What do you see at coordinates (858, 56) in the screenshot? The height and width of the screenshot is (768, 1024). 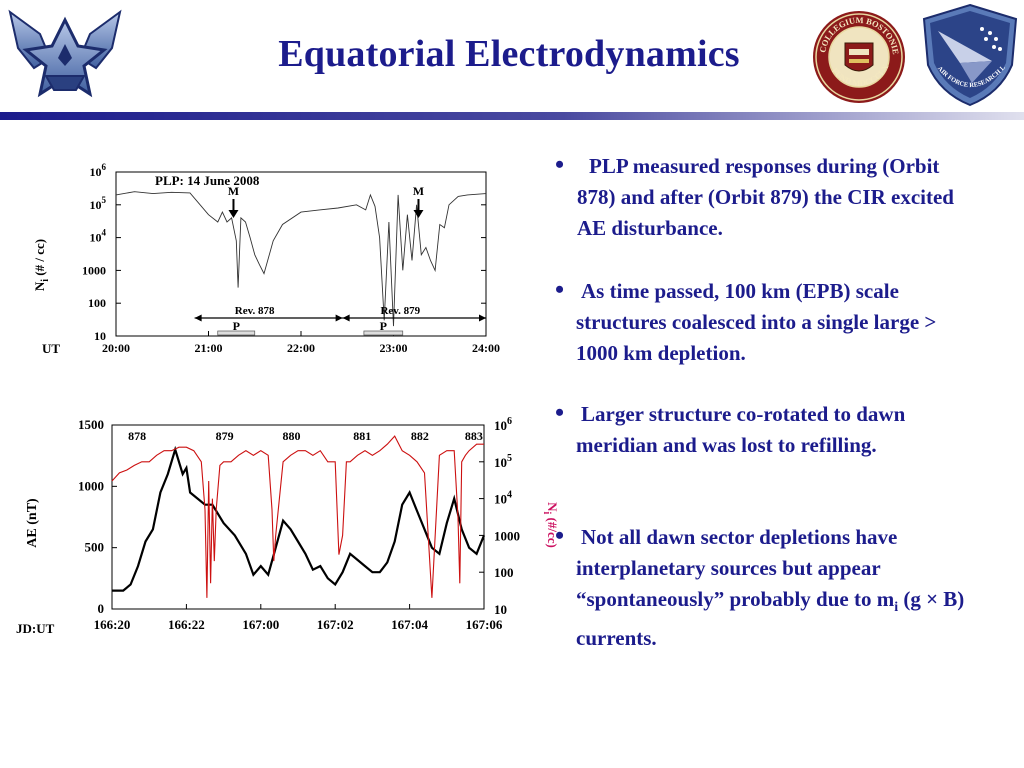 I see `boston-college-seal: COLLEGIUM BOSTONIENSE FUND MDCCCLXIII` at bounding box center [858, 56].